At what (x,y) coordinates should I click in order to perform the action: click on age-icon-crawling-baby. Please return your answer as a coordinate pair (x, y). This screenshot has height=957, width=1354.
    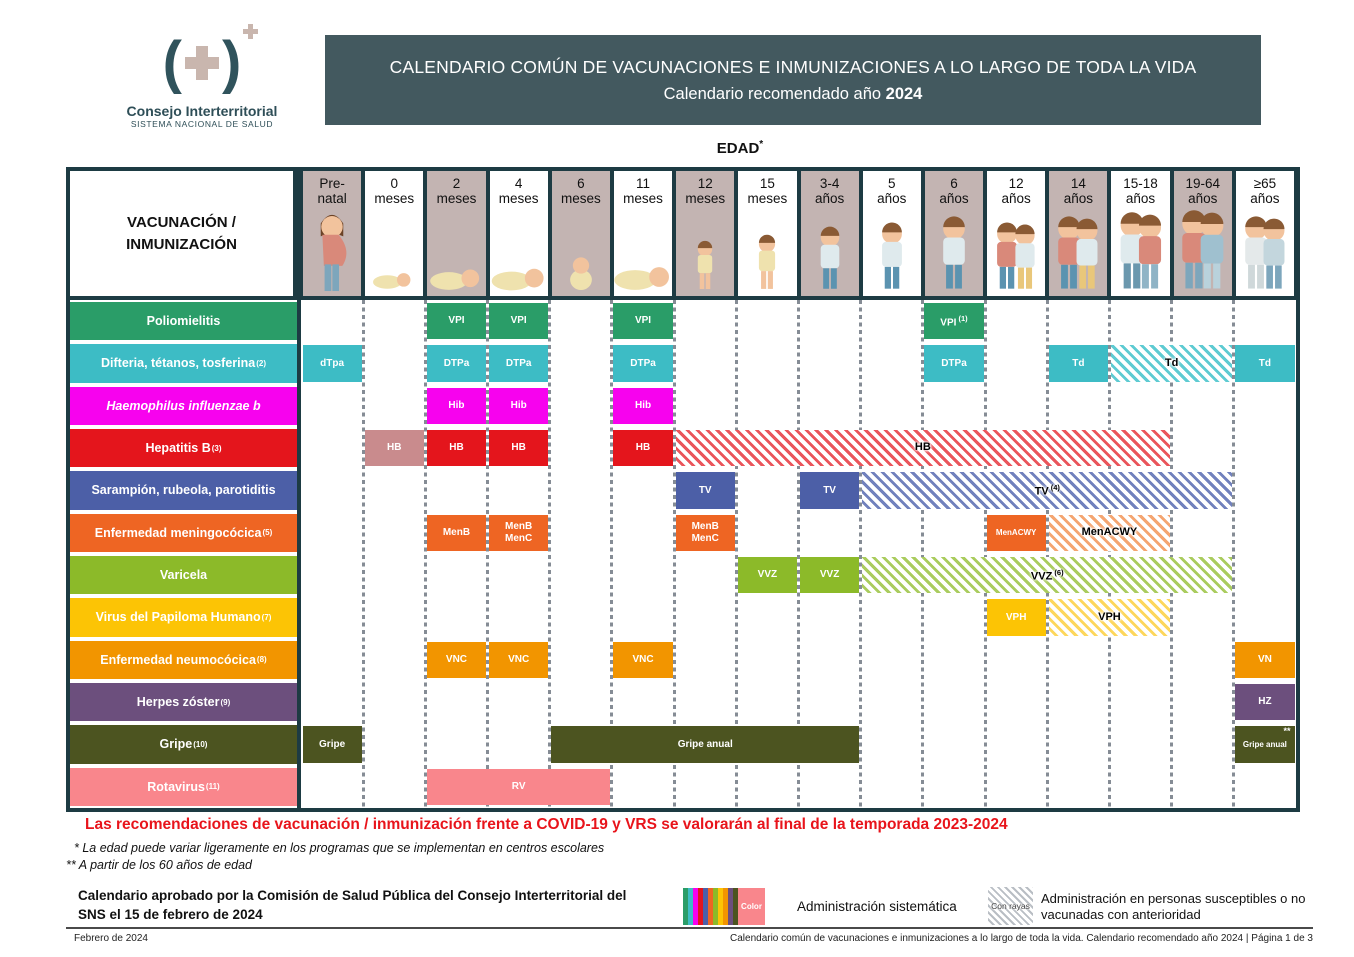
    Looking at the image, I should click on (643, 247).